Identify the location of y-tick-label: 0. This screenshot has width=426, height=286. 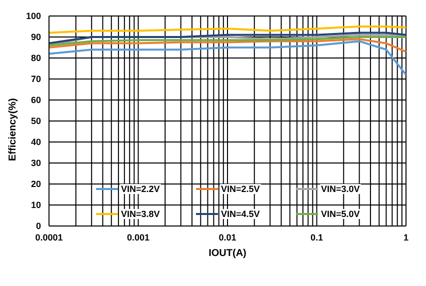
(38, 226).